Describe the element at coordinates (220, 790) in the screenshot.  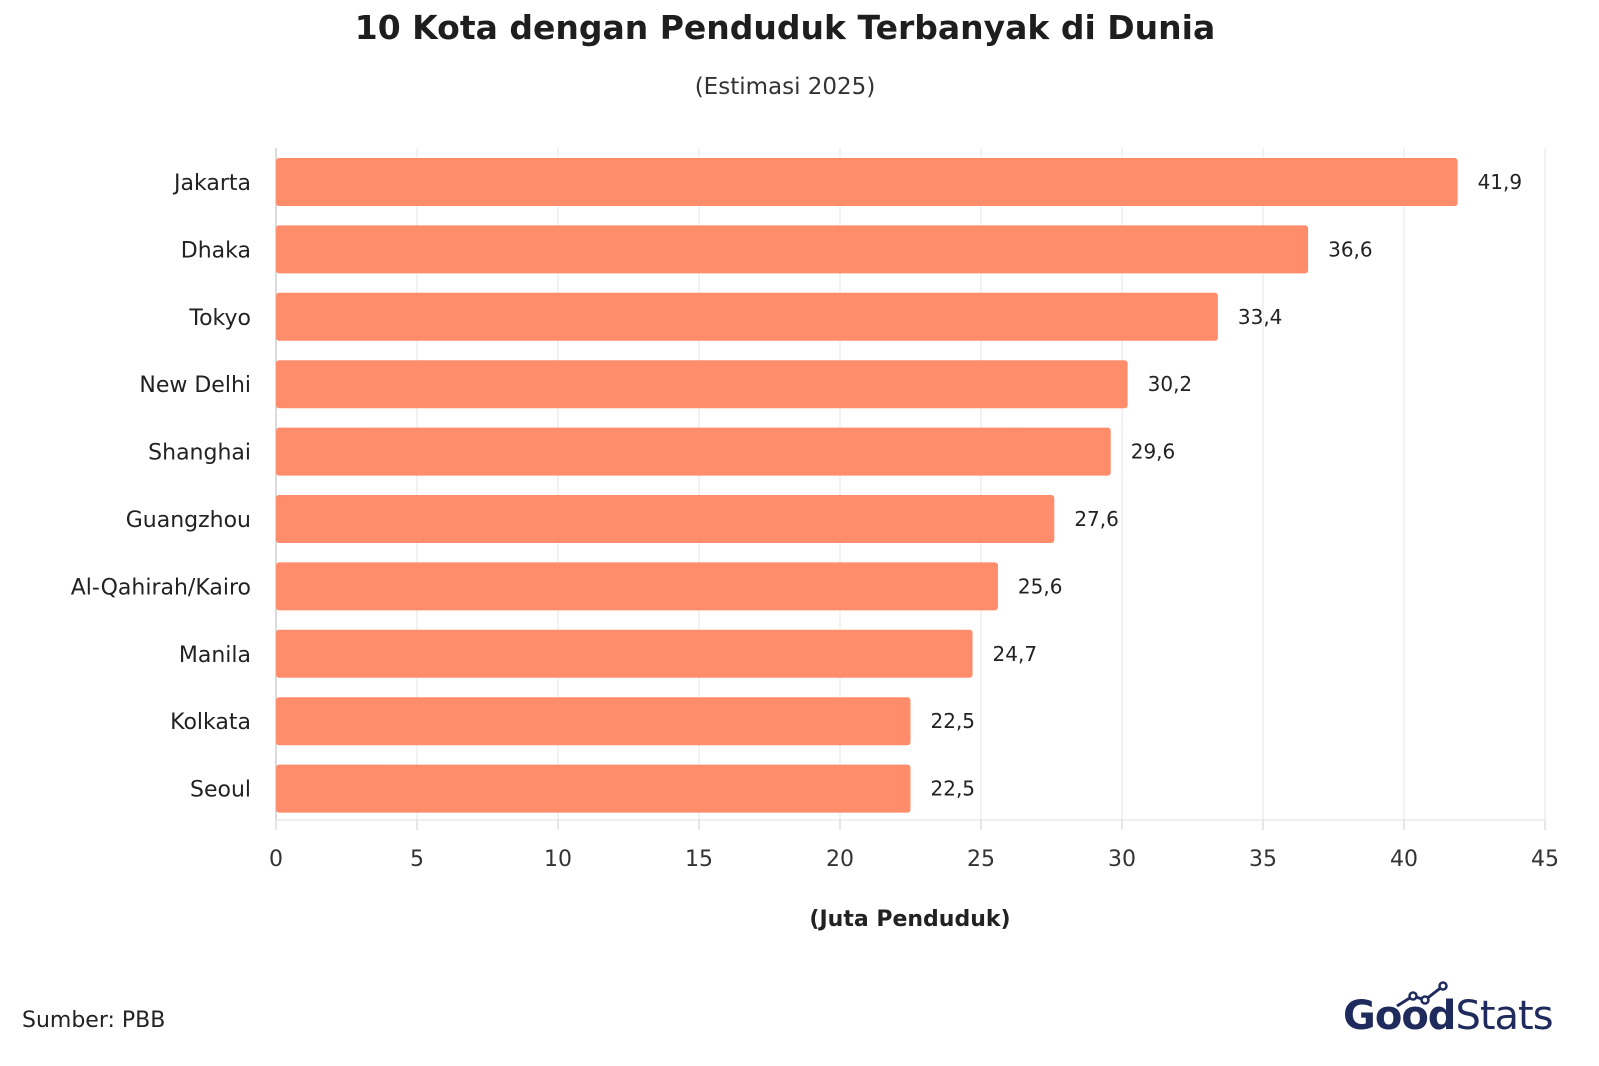
I see `category-label: Seoul` at that location.